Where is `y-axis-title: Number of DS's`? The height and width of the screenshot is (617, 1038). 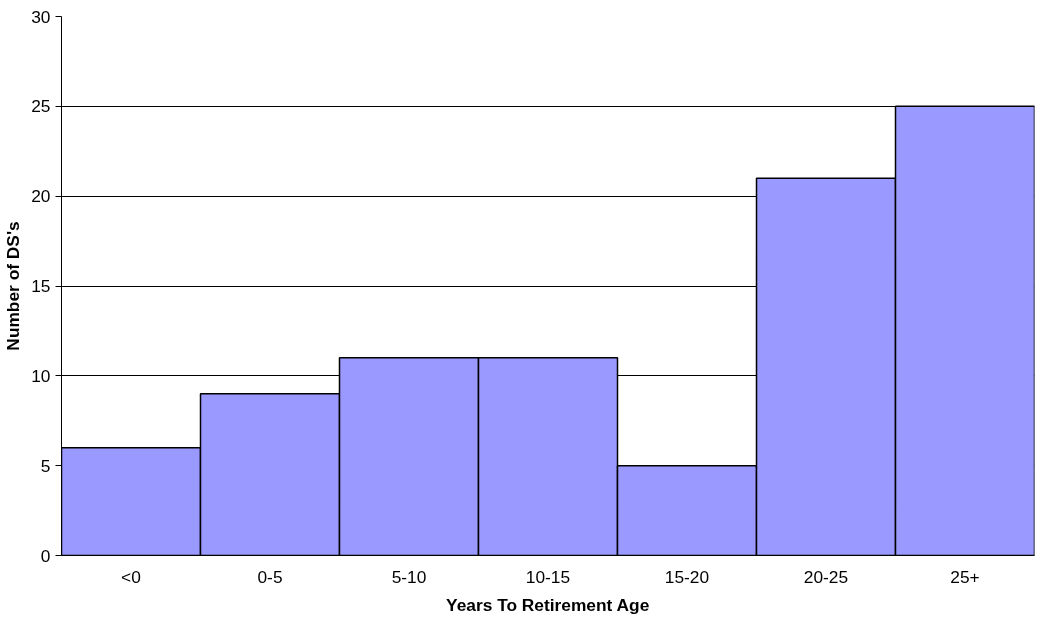
y-axis-title: Number of DS's is located at coordinates (13, 286).